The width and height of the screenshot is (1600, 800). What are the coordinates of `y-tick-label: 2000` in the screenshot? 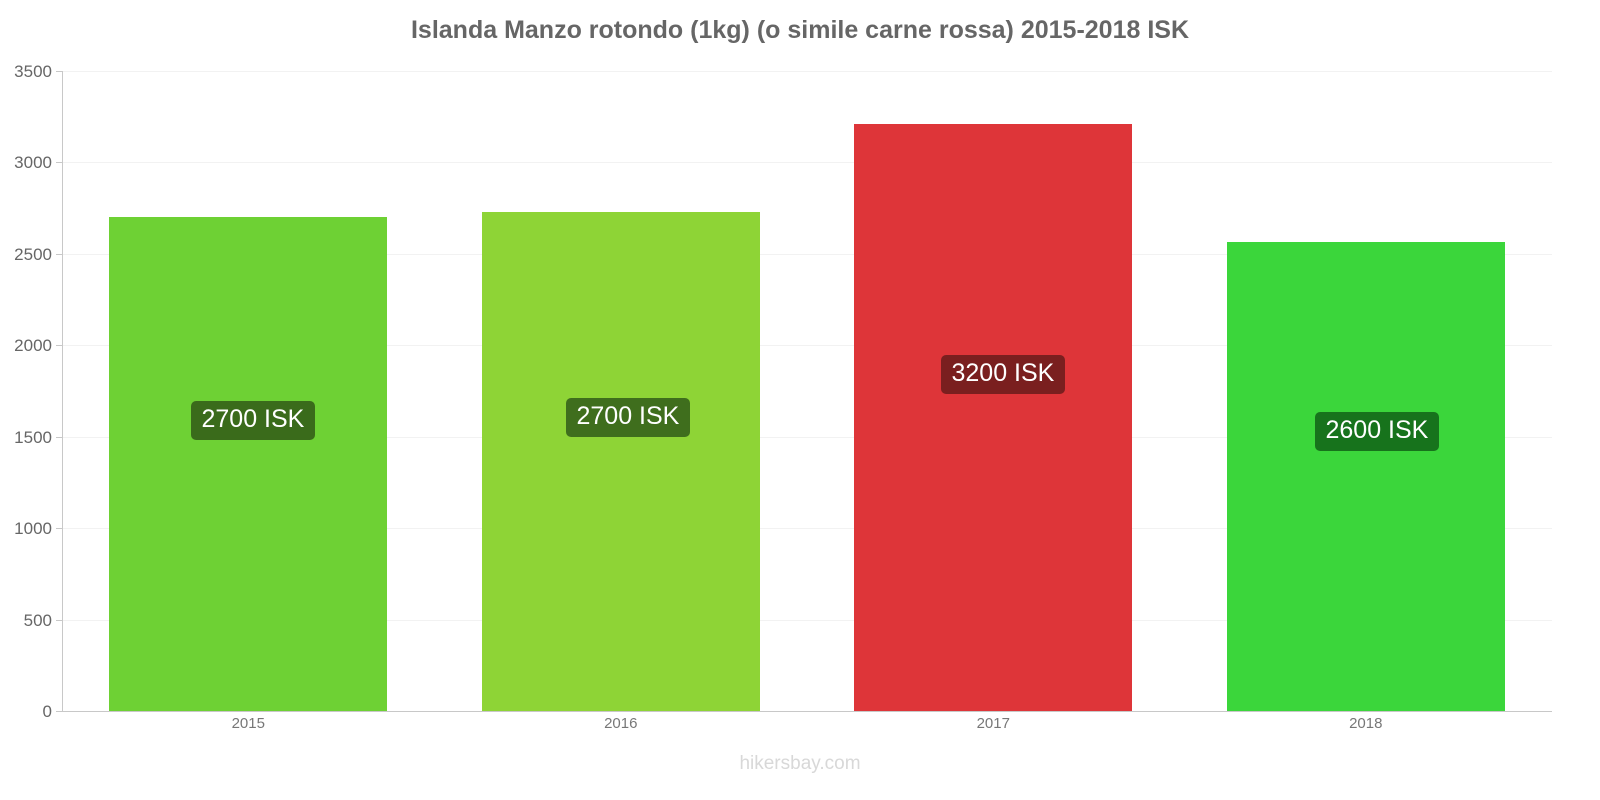 It's located at (33, 346).